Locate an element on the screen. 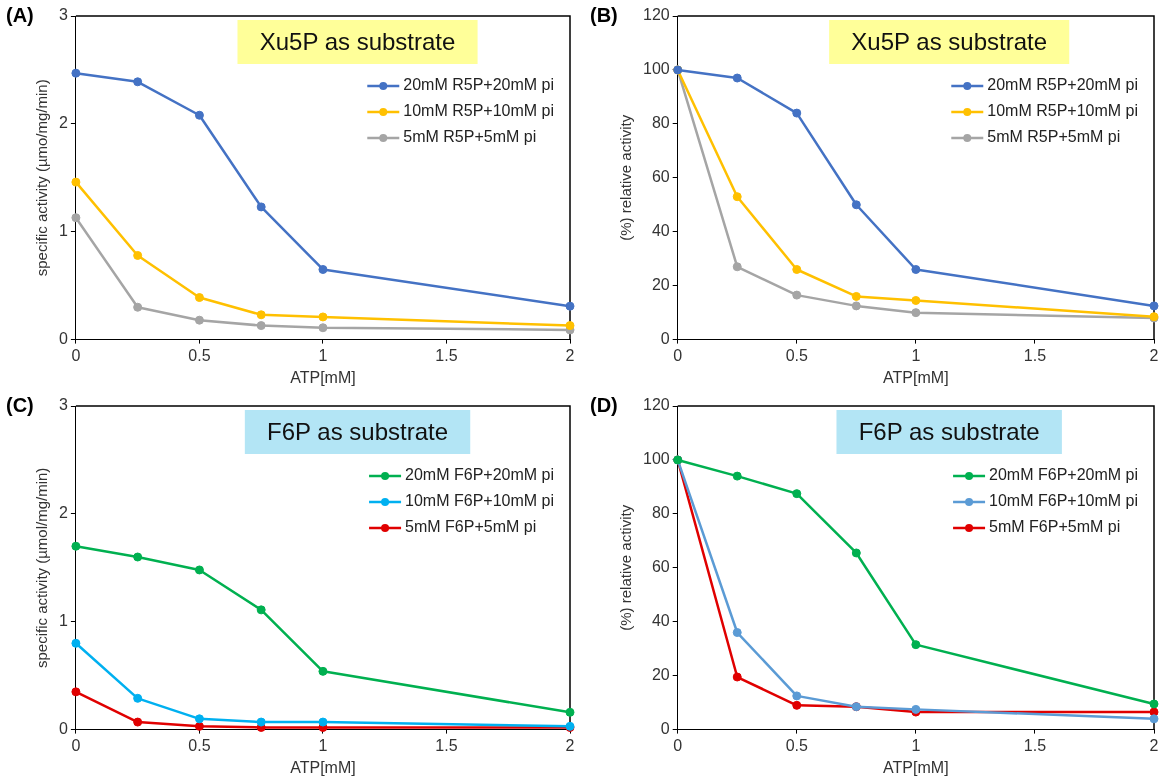 The image size is (1169, 780). text: (C) is located at coordinates (20, 404).